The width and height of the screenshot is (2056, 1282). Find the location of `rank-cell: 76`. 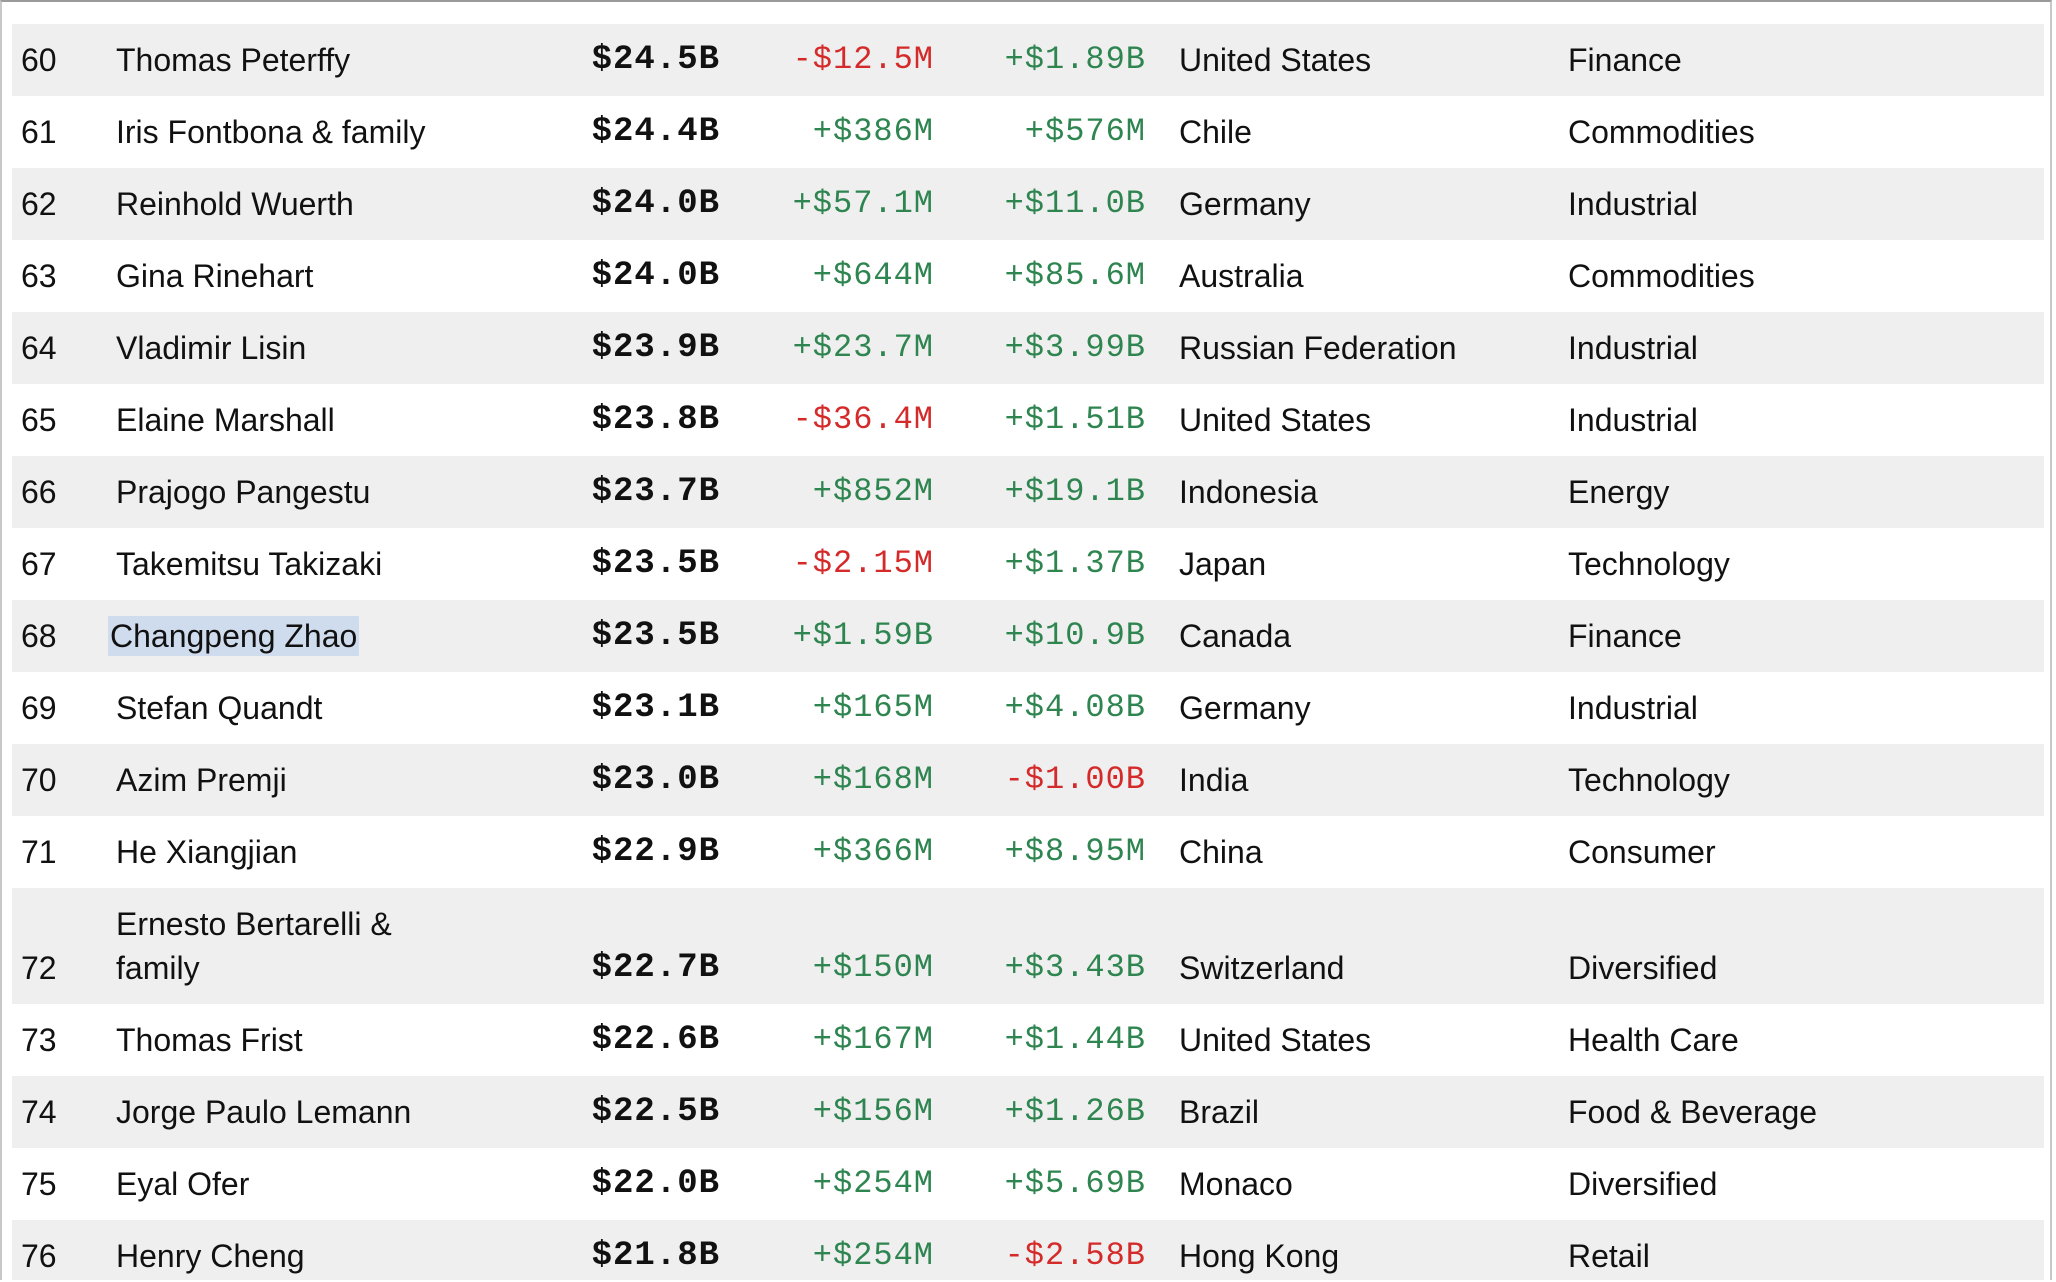

rank-cell: 76 is located at coordinates (39, 1256).